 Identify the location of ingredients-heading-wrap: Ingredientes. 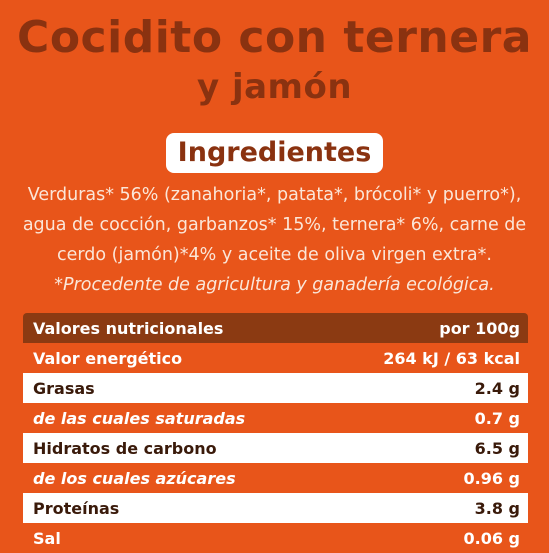
(274, 153).